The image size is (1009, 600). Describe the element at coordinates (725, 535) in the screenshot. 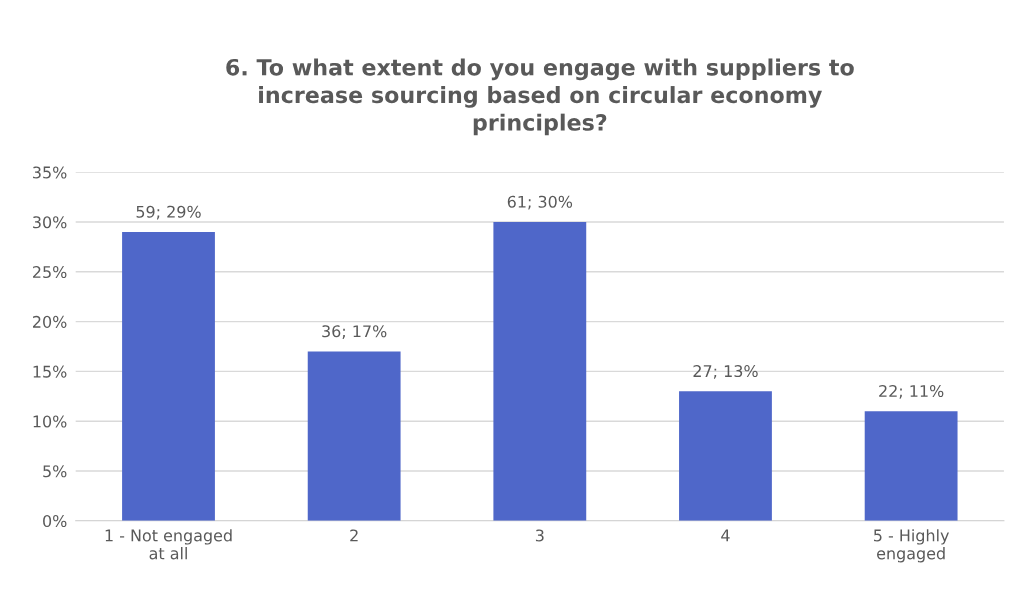

I see `x-tick-label: 4` at that location.